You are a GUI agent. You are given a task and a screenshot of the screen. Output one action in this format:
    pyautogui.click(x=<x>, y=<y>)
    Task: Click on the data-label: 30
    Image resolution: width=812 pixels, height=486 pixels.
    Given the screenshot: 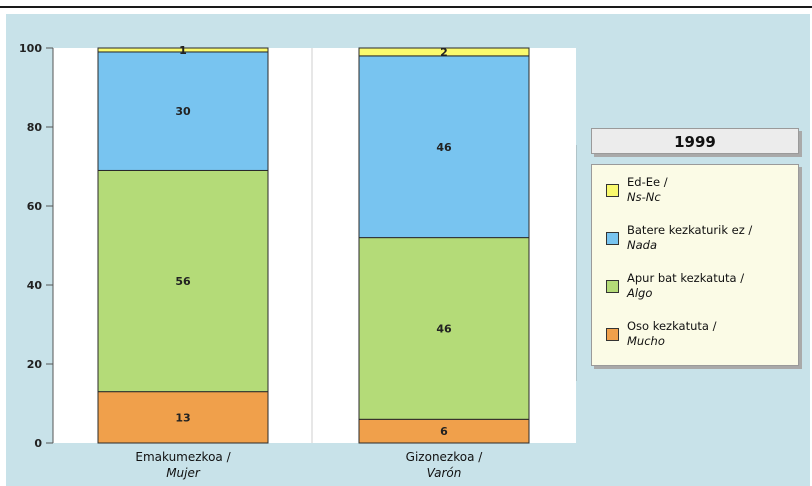 What is the action you would take?
    pyautogui.click(x=183, y=111)
    